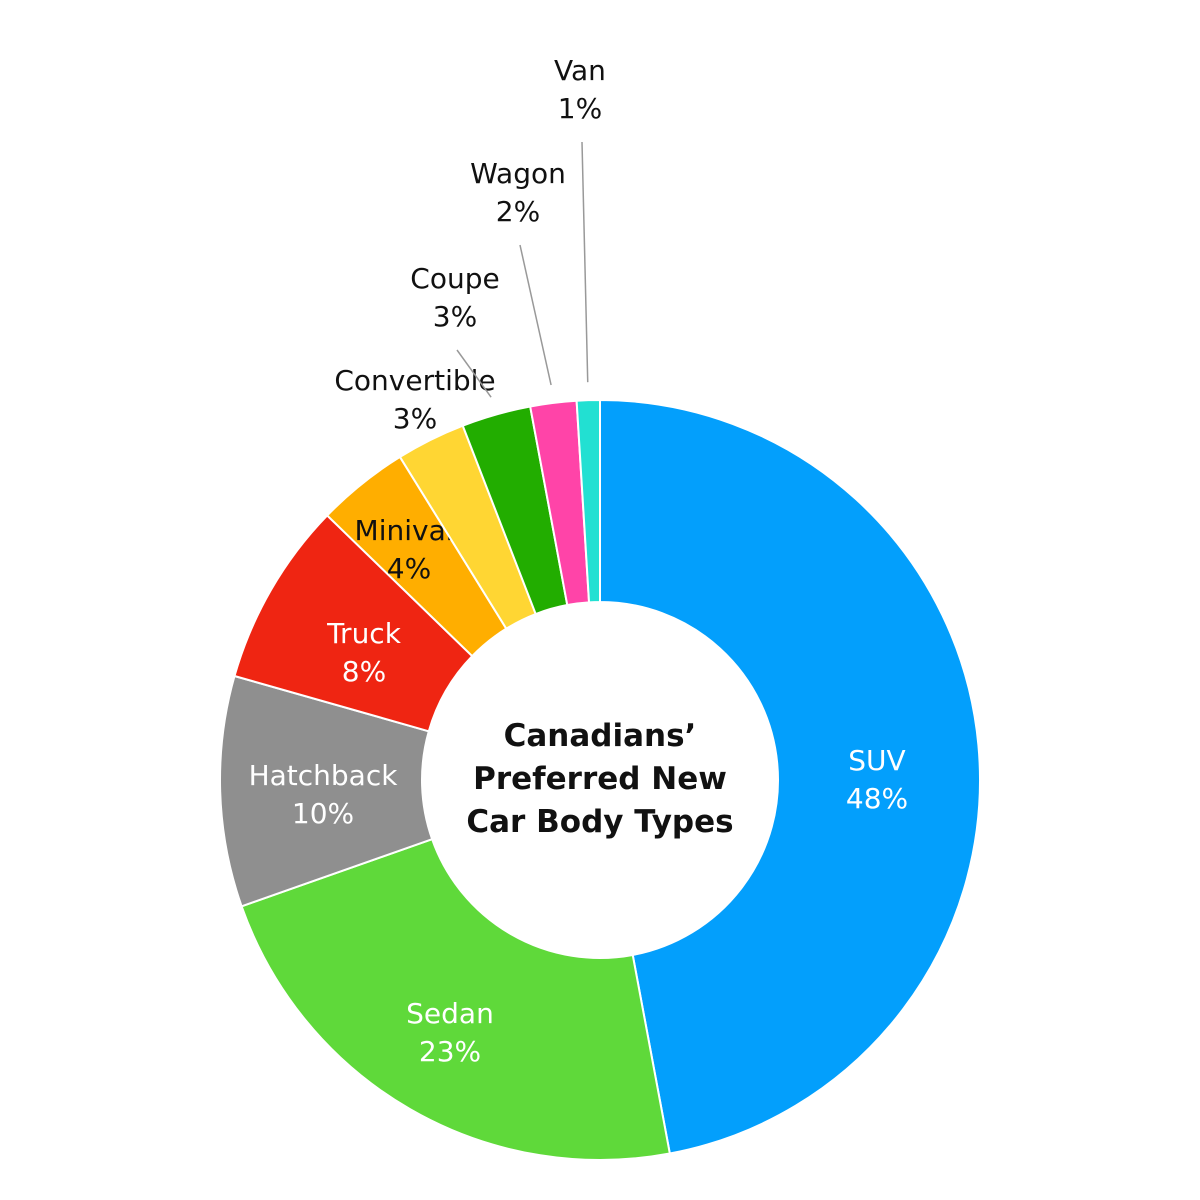 This screenshot has height=1200, width=1200. What do you see at coordinates (414, 380) in the screenshot?
I see `slice-label: Convertible` at bounding box center [414, 380].